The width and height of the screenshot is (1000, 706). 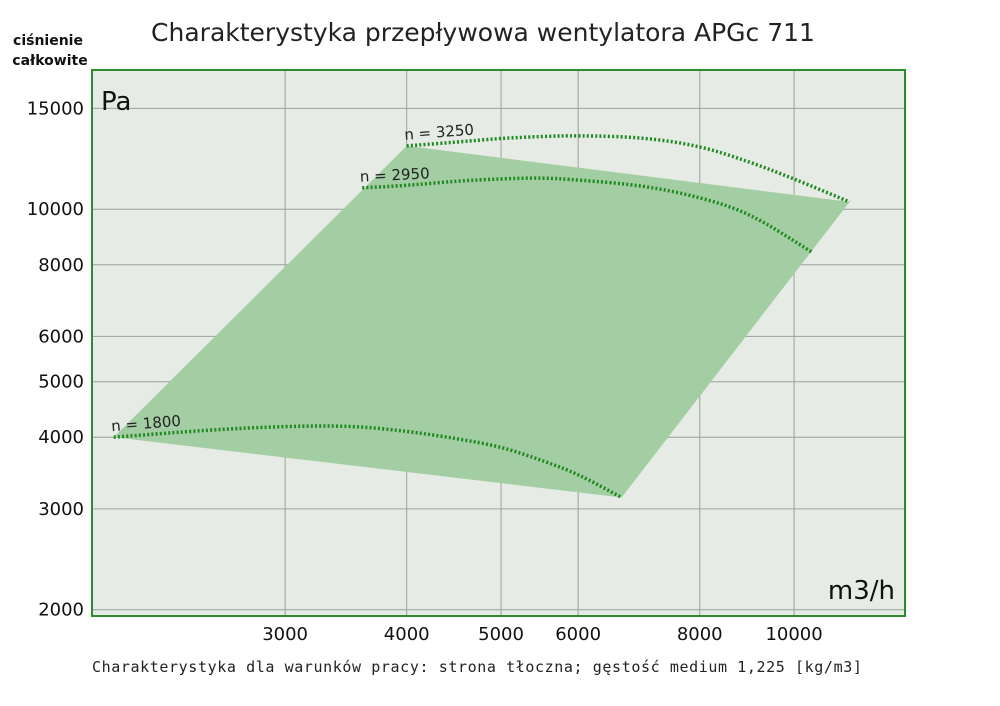 I want to click on y-axis-label-line1: ciśnienie, so click(x=48, y=41).